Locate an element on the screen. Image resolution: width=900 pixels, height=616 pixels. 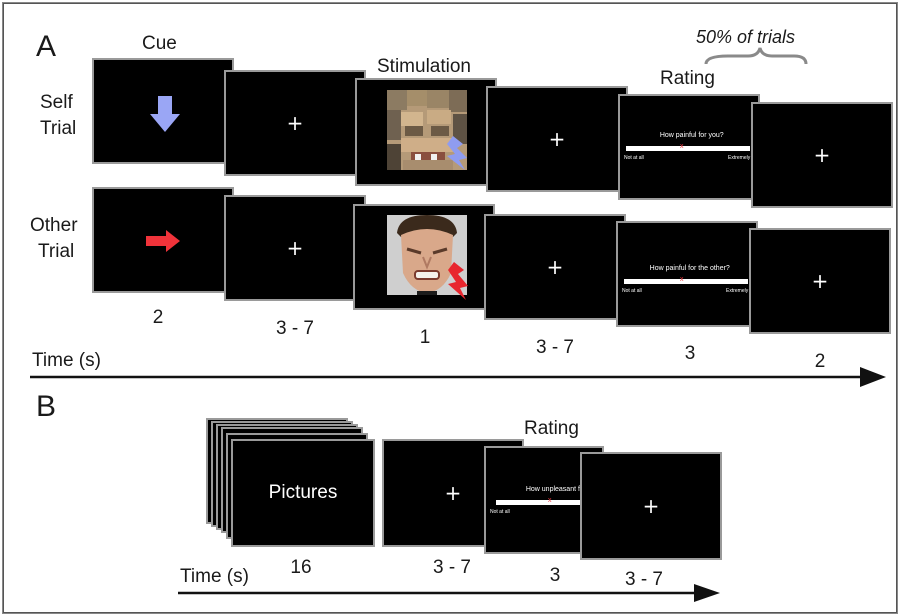
self-fixation-screen-2: + is located at coordinates (557, 139).